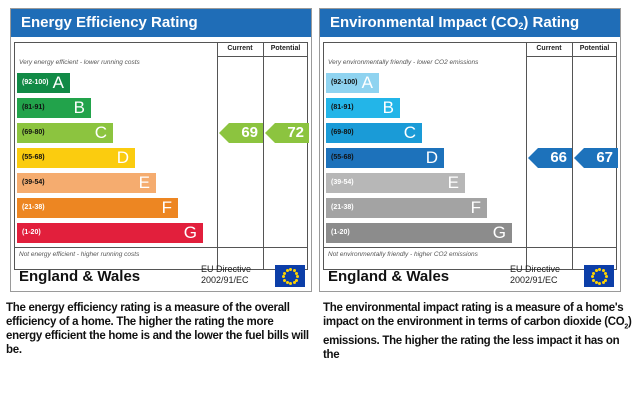  What do you see at coordinates (295, 132) in the screenshot?
I see `potential-score-value: 72` at bounding box center [295, 132].